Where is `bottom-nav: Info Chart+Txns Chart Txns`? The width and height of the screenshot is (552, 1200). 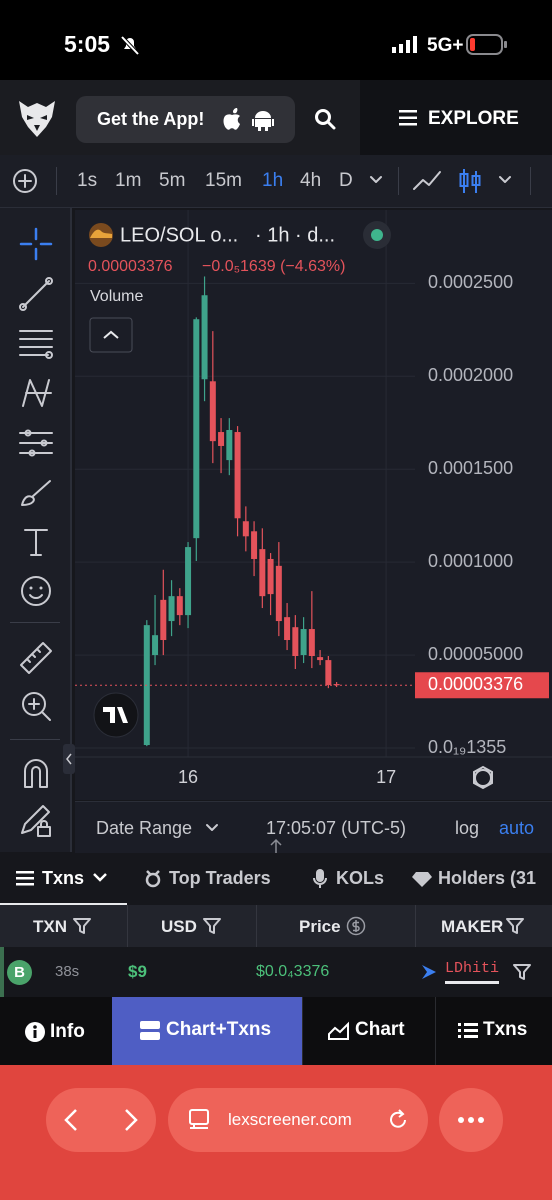
bottom-nav: Info Chart+Txns Chart Txns is located at coordinates (276, 1031).